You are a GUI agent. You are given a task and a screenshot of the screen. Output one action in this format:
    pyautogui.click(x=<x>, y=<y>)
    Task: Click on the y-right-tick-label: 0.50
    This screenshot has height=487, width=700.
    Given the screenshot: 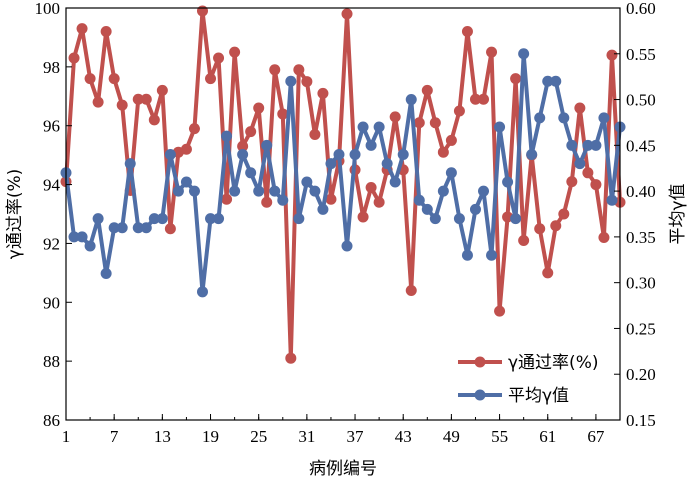 What is the action you would take?
    pyautogui.click(x=641, y=100)
    